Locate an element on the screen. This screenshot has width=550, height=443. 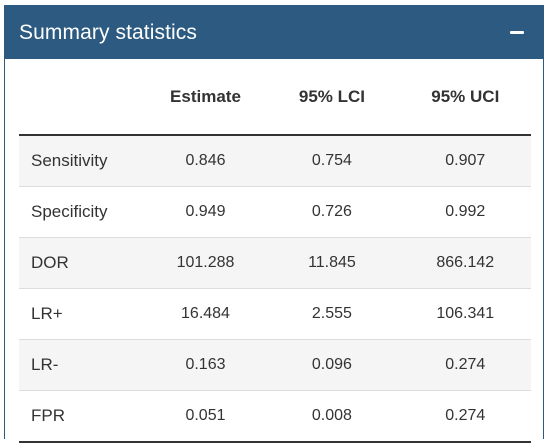
table-row: DOR 101.288 11.845 866.142 is located at coordinates (275, 263).